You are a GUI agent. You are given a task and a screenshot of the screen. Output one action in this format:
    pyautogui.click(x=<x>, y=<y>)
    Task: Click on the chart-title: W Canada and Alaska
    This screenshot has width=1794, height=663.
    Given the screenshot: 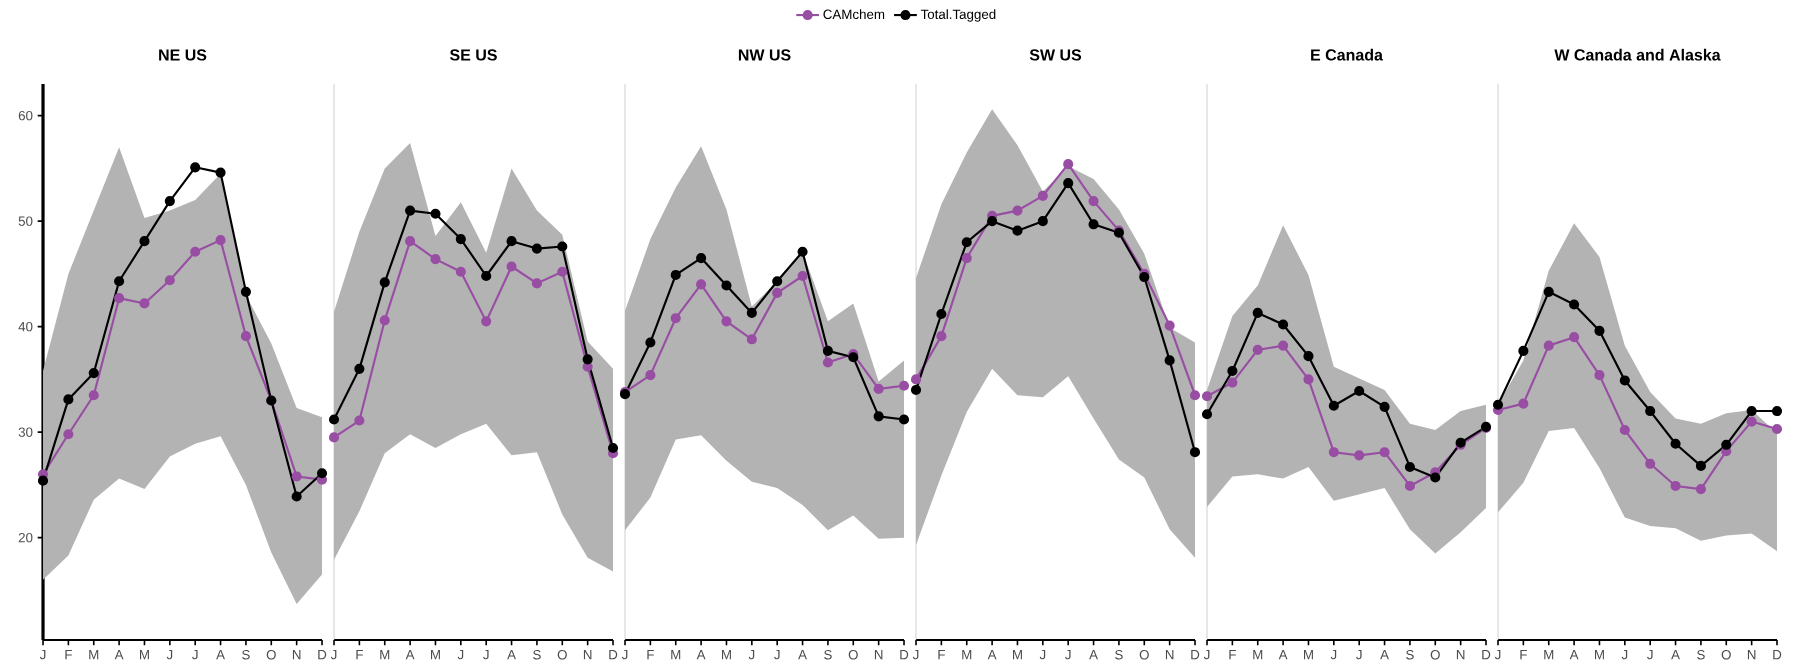 What is the action you would take?
    pyautogui.click(x=1637, y=54)
    